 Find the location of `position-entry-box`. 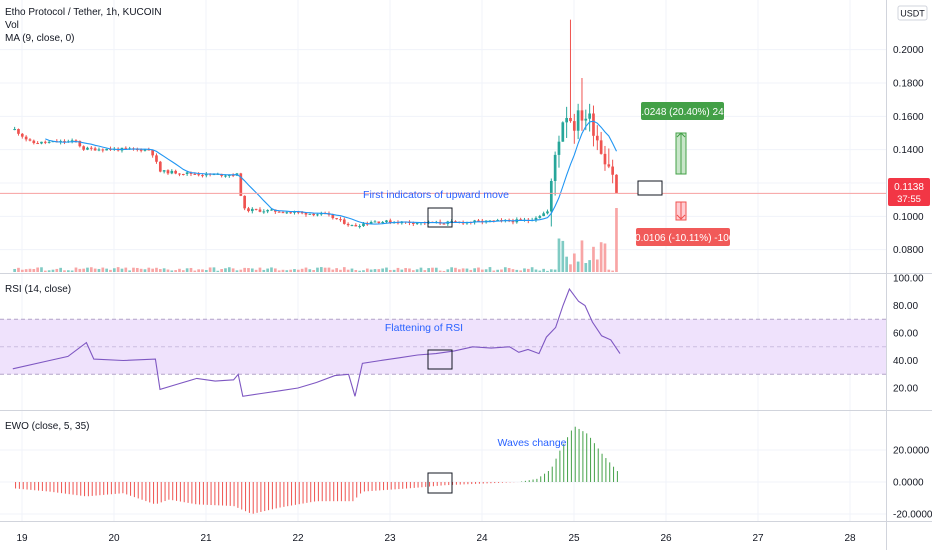

position-entry-box is located at coordinates (650, 188).